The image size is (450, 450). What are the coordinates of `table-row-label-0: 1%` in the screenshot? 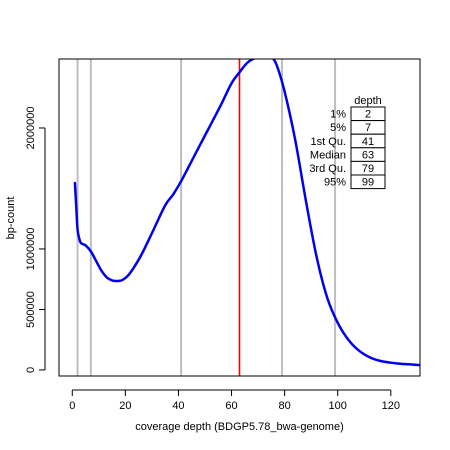 It's located at (338, 115).